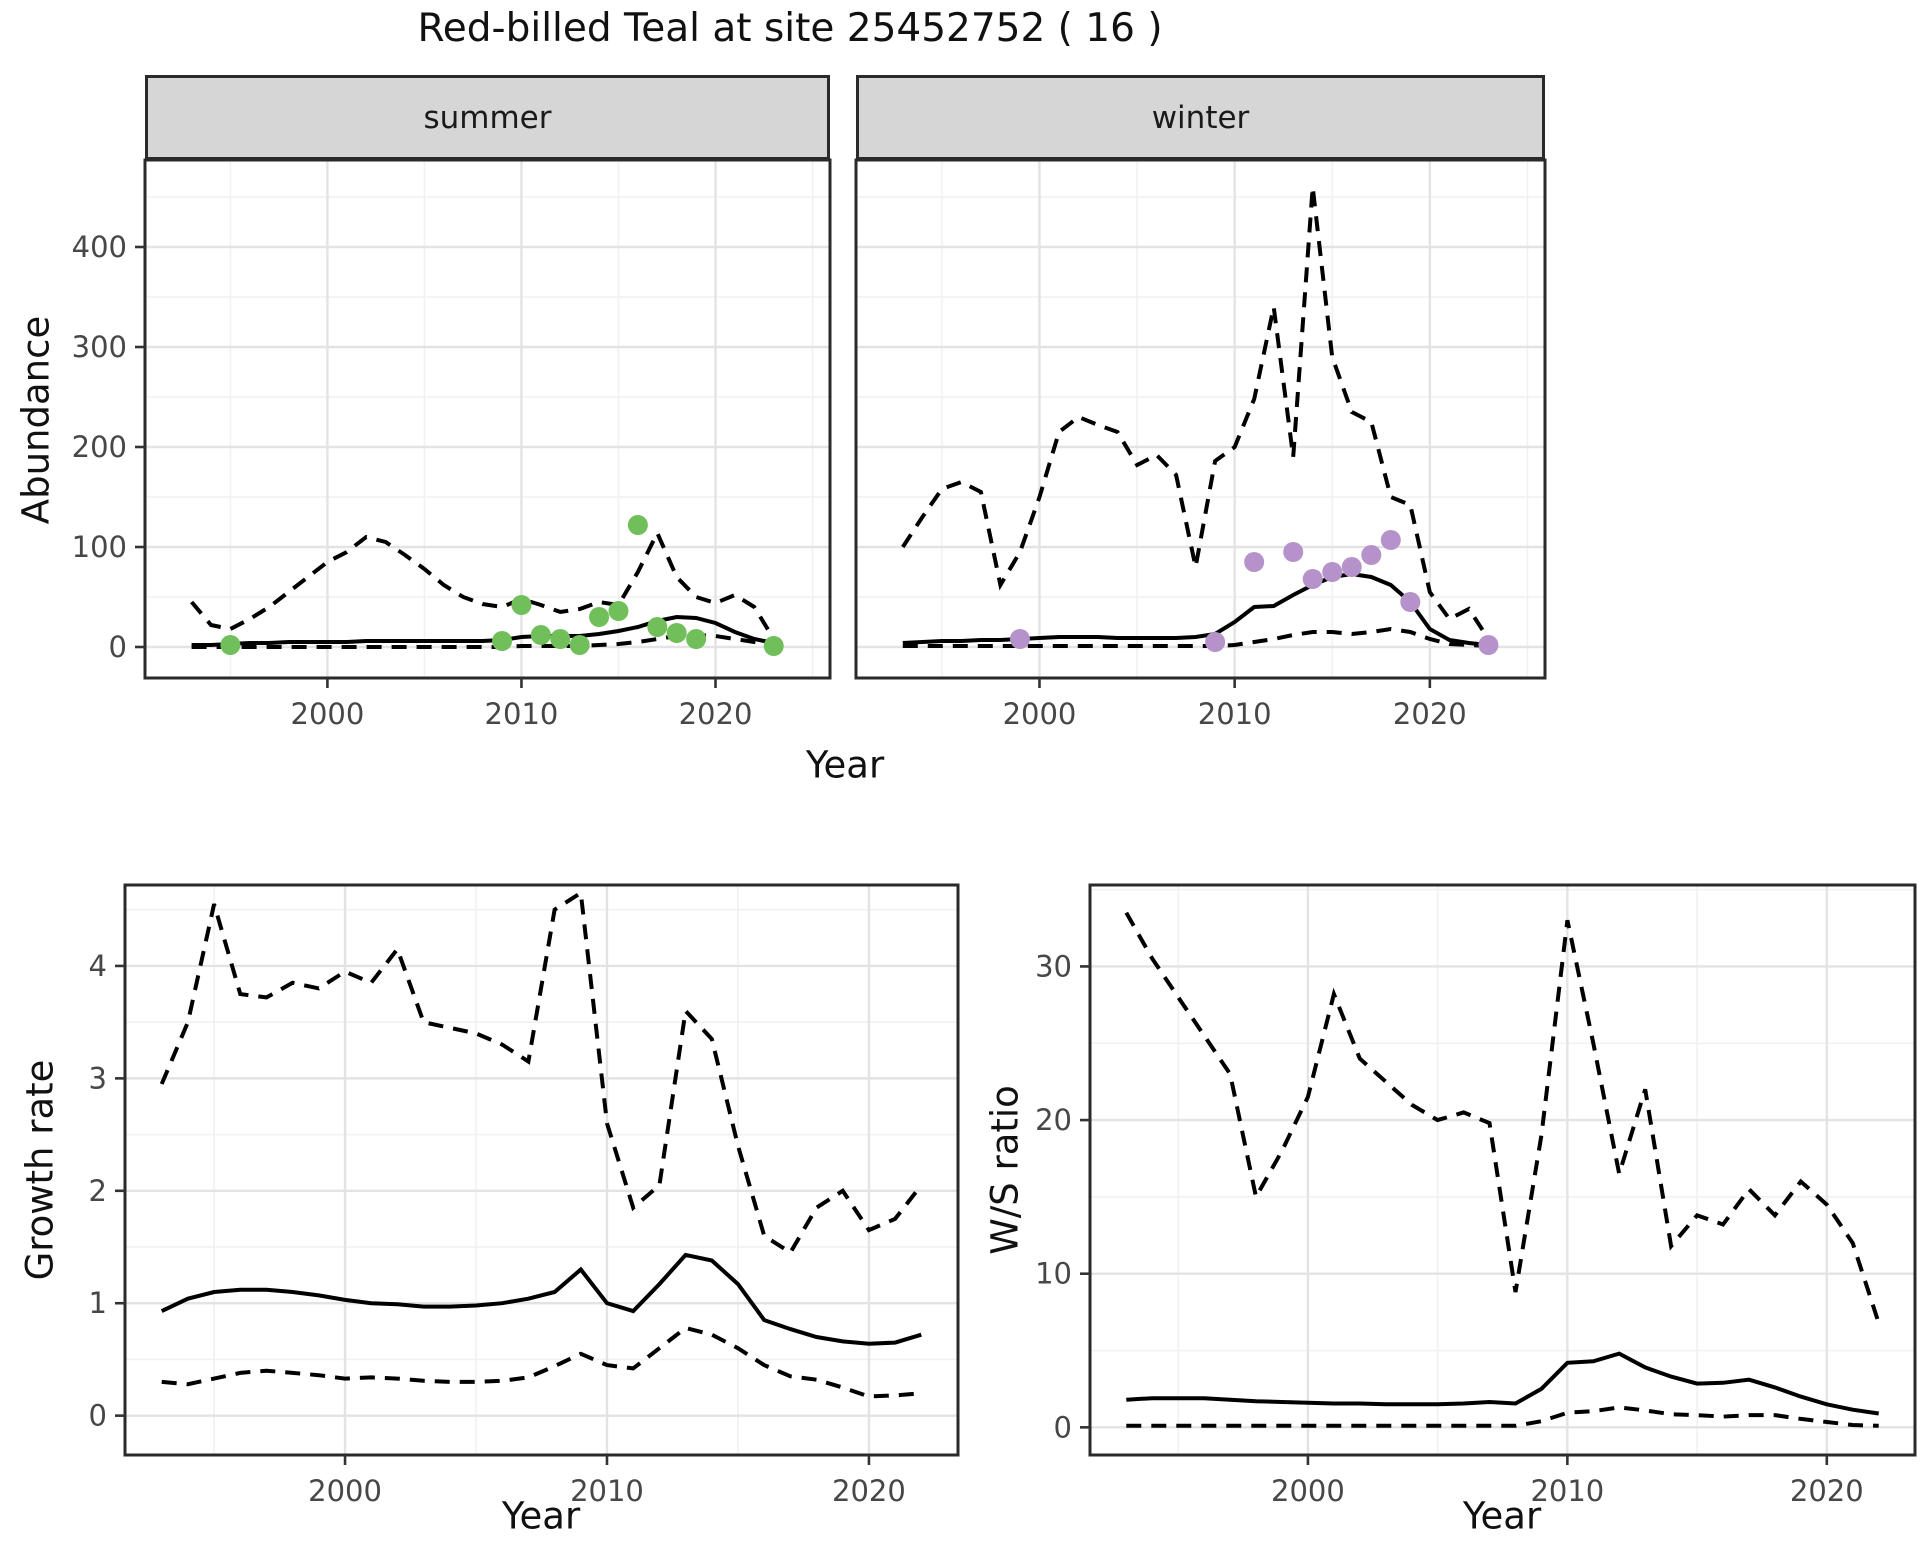 The height and width of the screenshot is (1560, 1920). What do you see at coordinates (1502, 1516) in the screenshot?
I see `x-axis-title-year-ratio: Year` at bounding box center [1502, 1516].